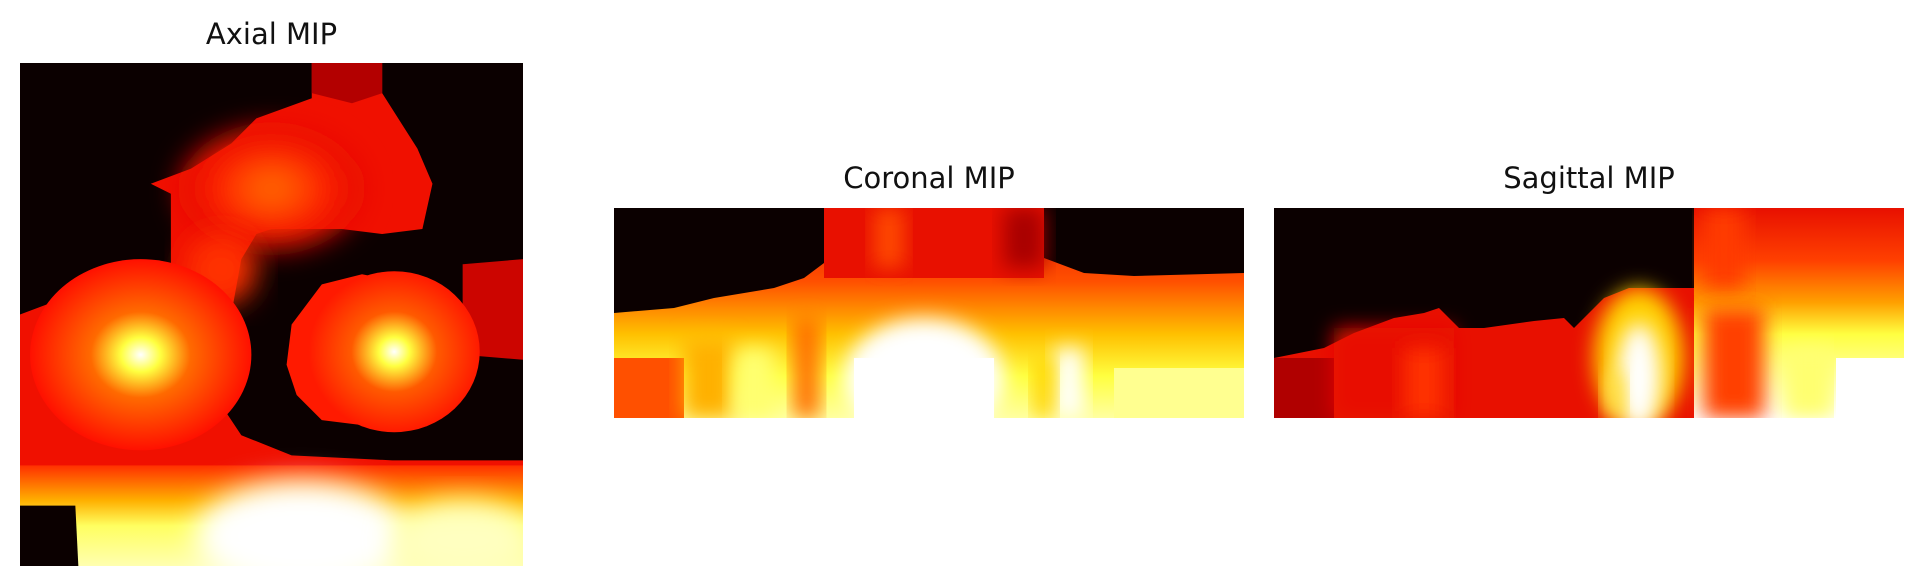  Describe the element at coordinates (1589, 178) in the screenshot. I see `sagittal-mip-title: Sagittal MIP` at that location.